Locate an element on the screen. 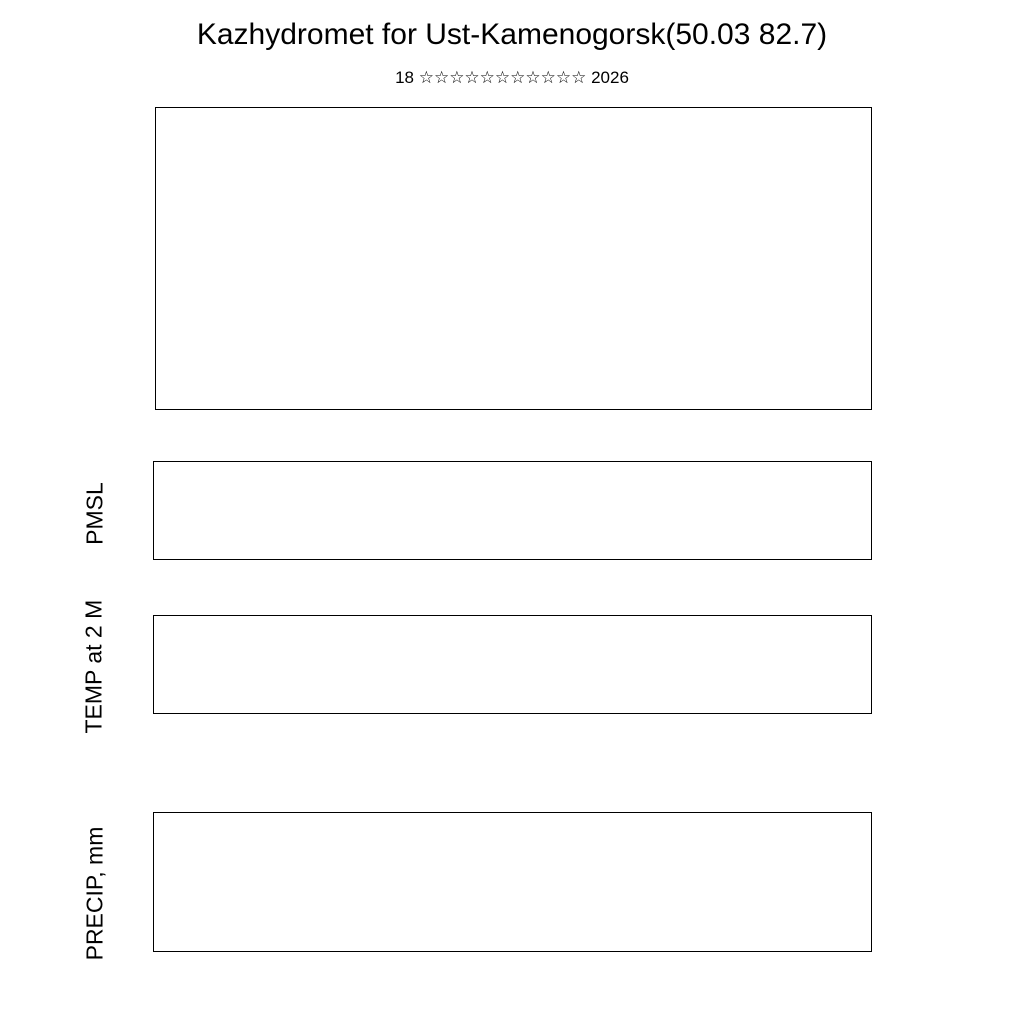 Image resolution: width=1024 pixels, height=1024 pixels. pmsl-frame is located at coordinates (512, 510).